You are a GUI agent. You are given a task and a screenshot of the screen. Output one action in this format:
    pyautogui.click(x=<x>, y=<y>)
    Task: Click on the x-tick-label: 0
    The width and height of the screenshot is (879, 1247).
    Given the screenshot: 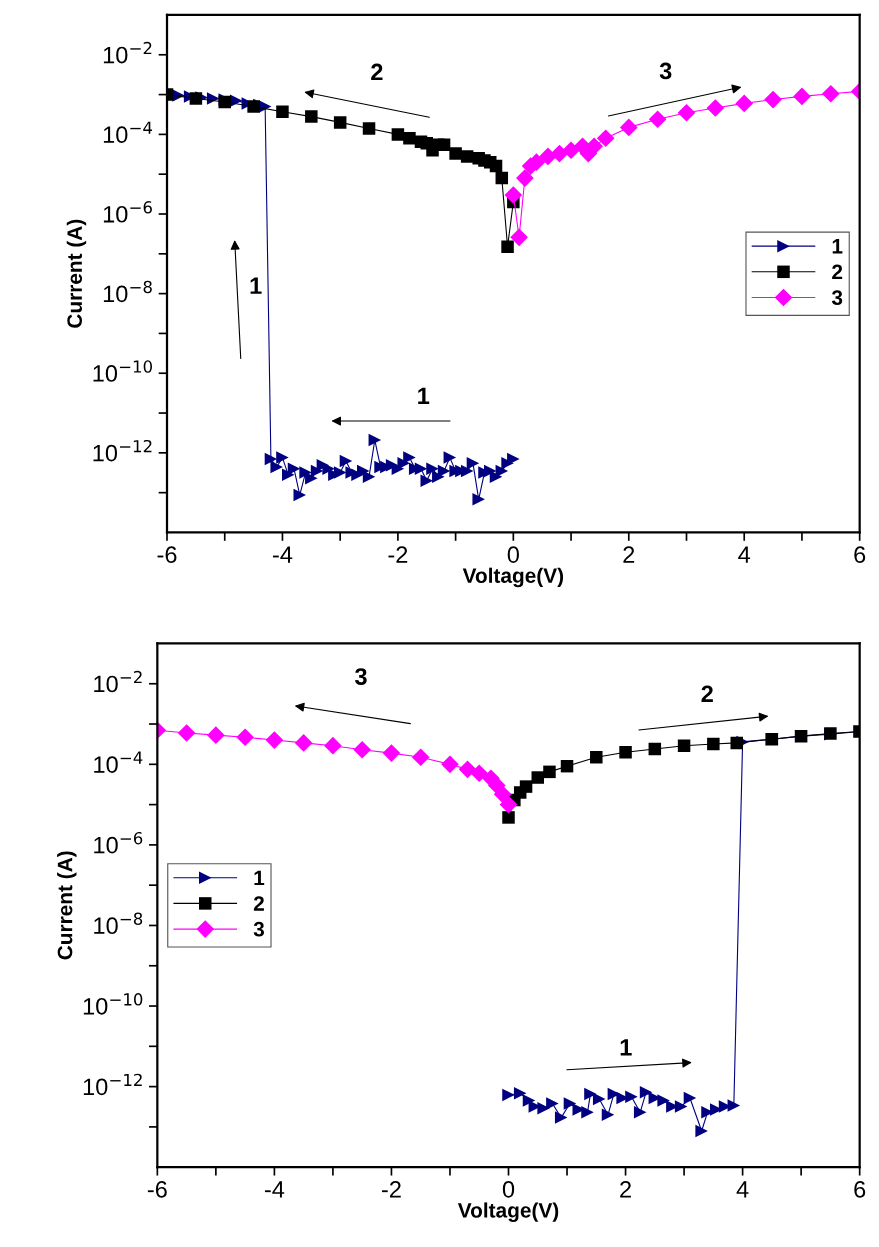 What is the action you would take?
    pyautogui.click(x=513, y=555)
    